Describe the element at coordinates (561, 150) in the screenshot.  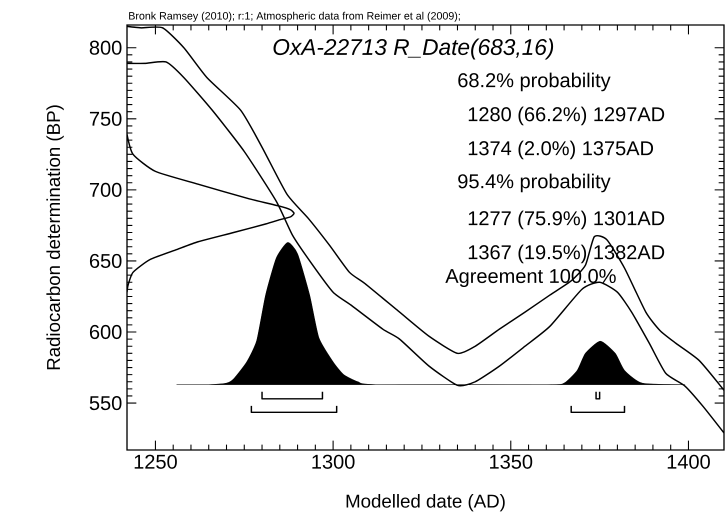
I see `annotation: 1374 (2.0%) 1375AD` at that location.